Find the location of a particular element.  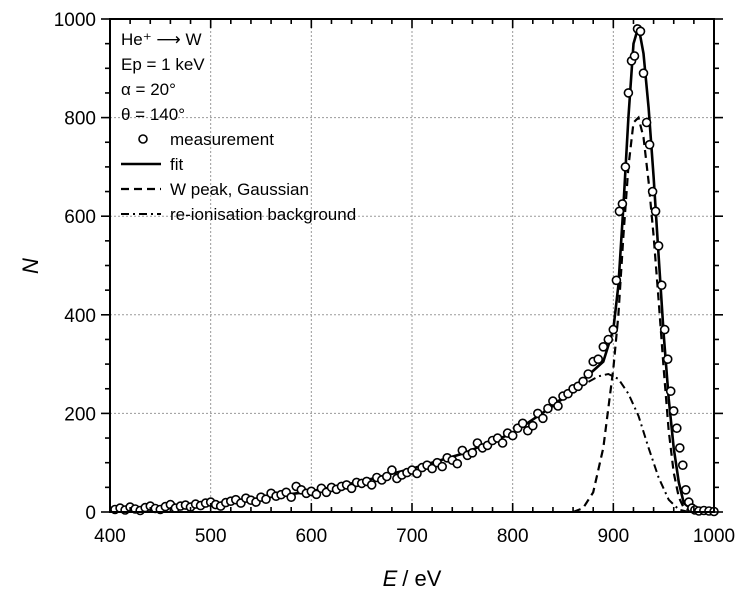

legend-label-background: re-ionisation background is located at coordinates (263, 214).